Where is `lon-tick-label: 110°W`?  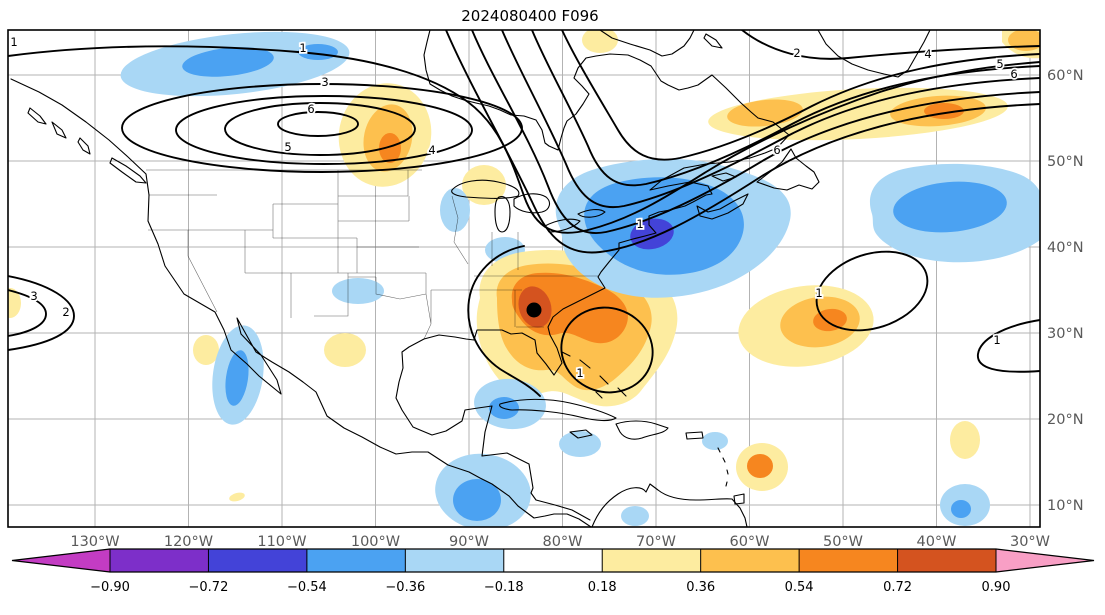 lon-tick-label: 110°W is located at coordinates (281, 542).